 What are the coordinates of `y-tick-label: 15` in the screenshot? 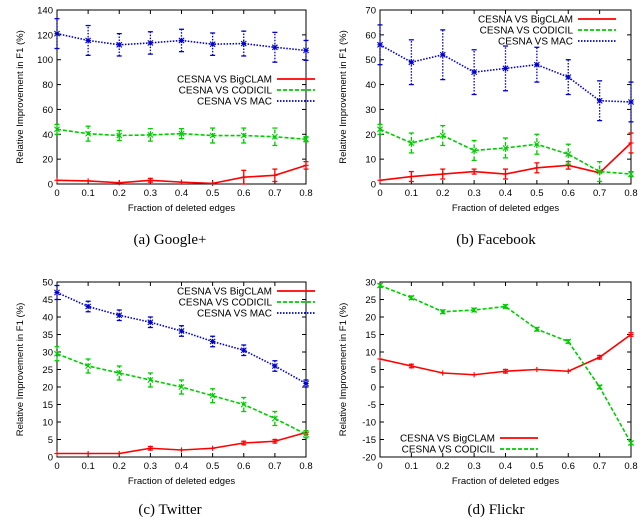 It's located at (47, 405).